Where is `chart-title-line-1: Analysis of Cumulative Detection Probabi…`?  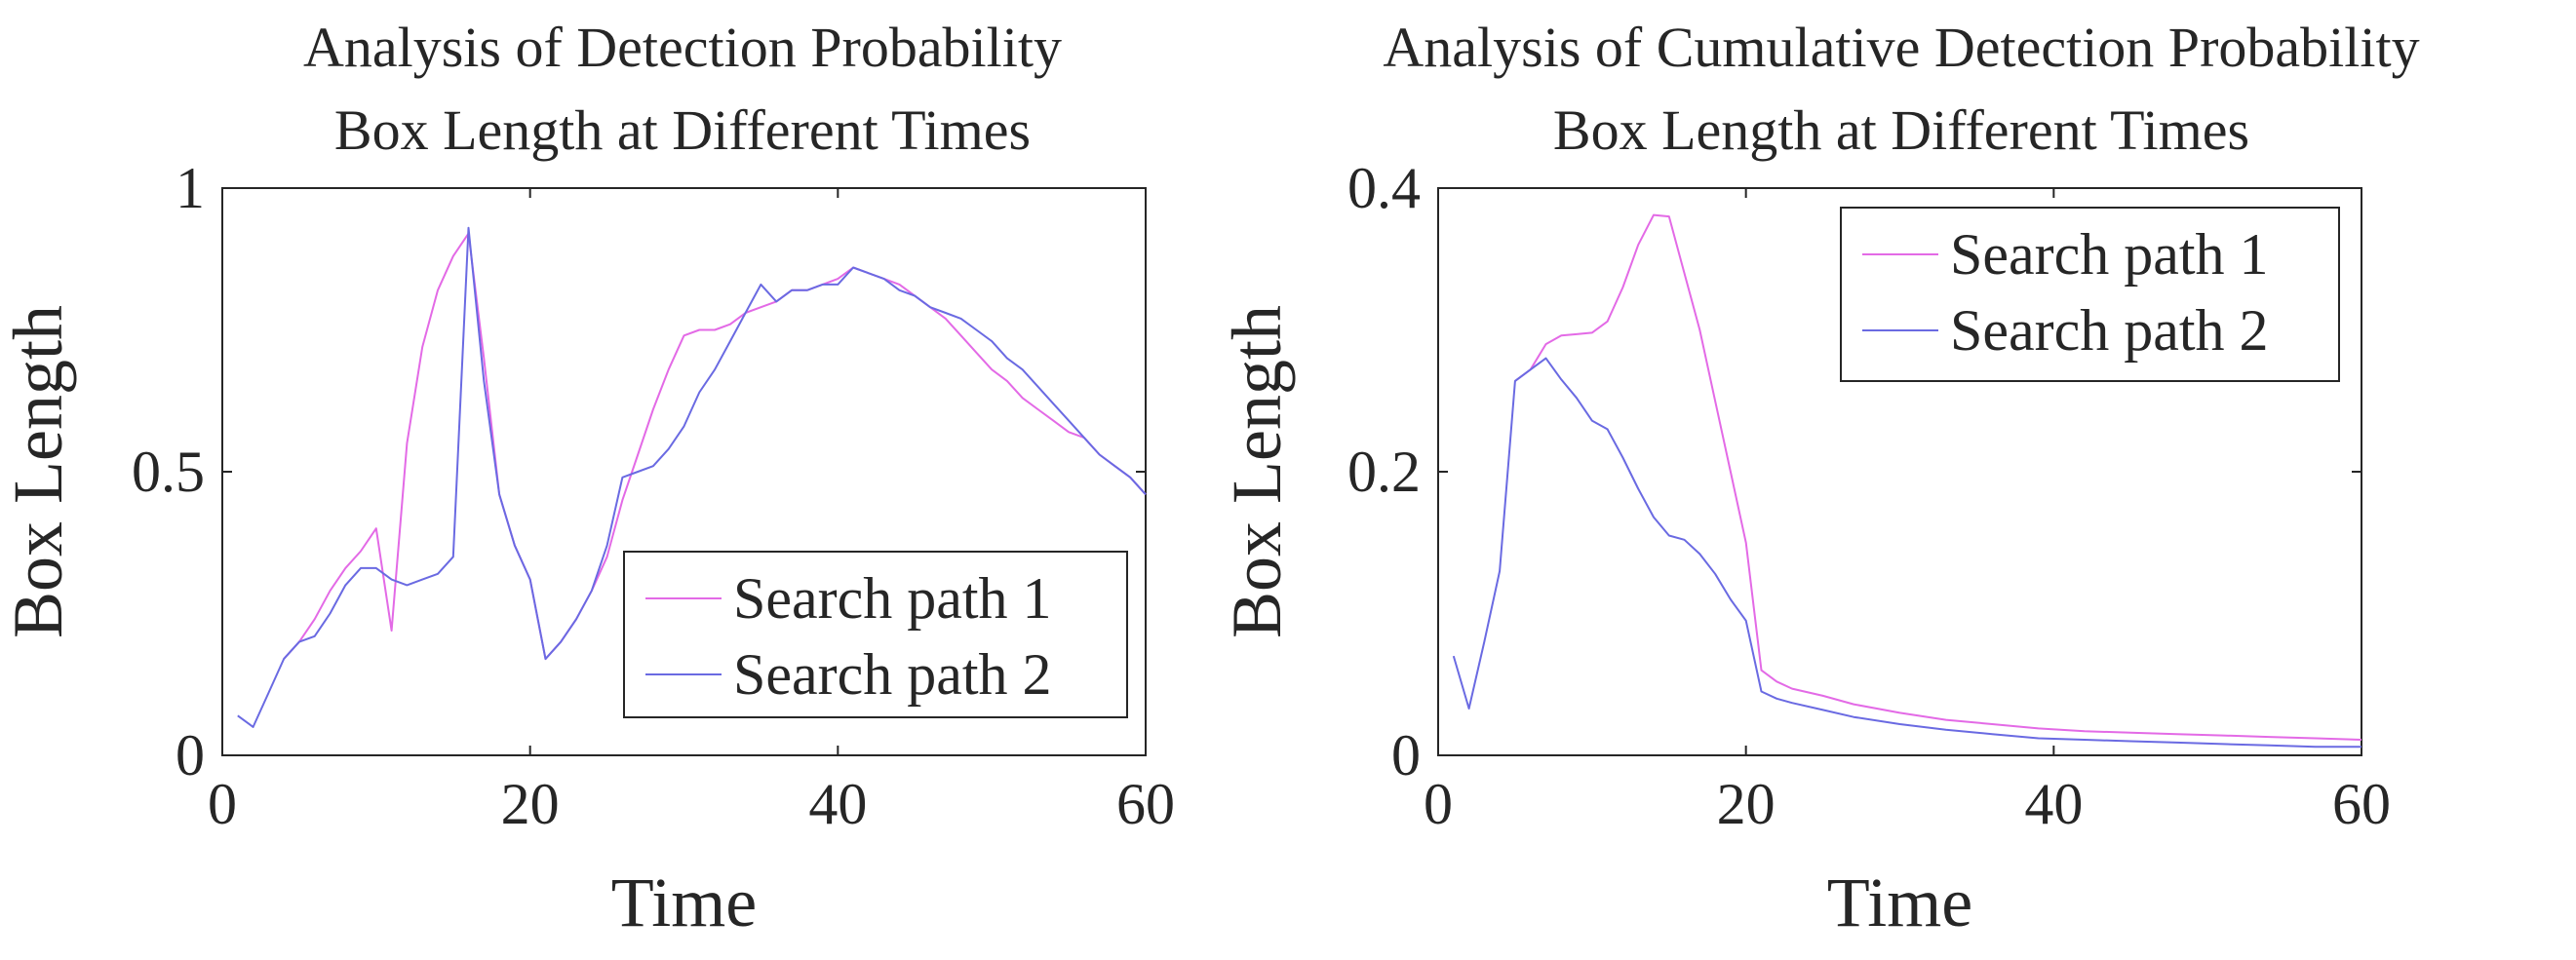
chart-title-line-1: Analysis of Cumulative Detection Probabi… is located at coordinates (1901, 48).